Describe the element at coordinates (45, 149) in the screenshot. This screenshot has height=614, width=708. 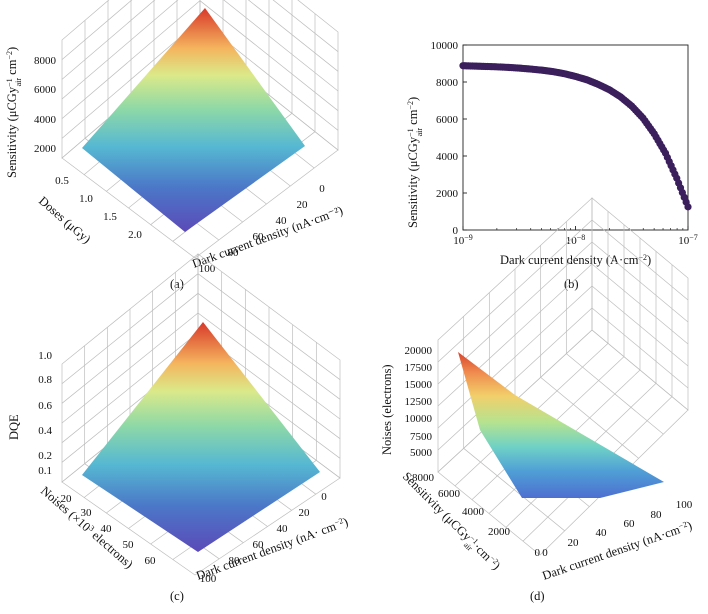
I see `z-tick-label: 2000` at that location.